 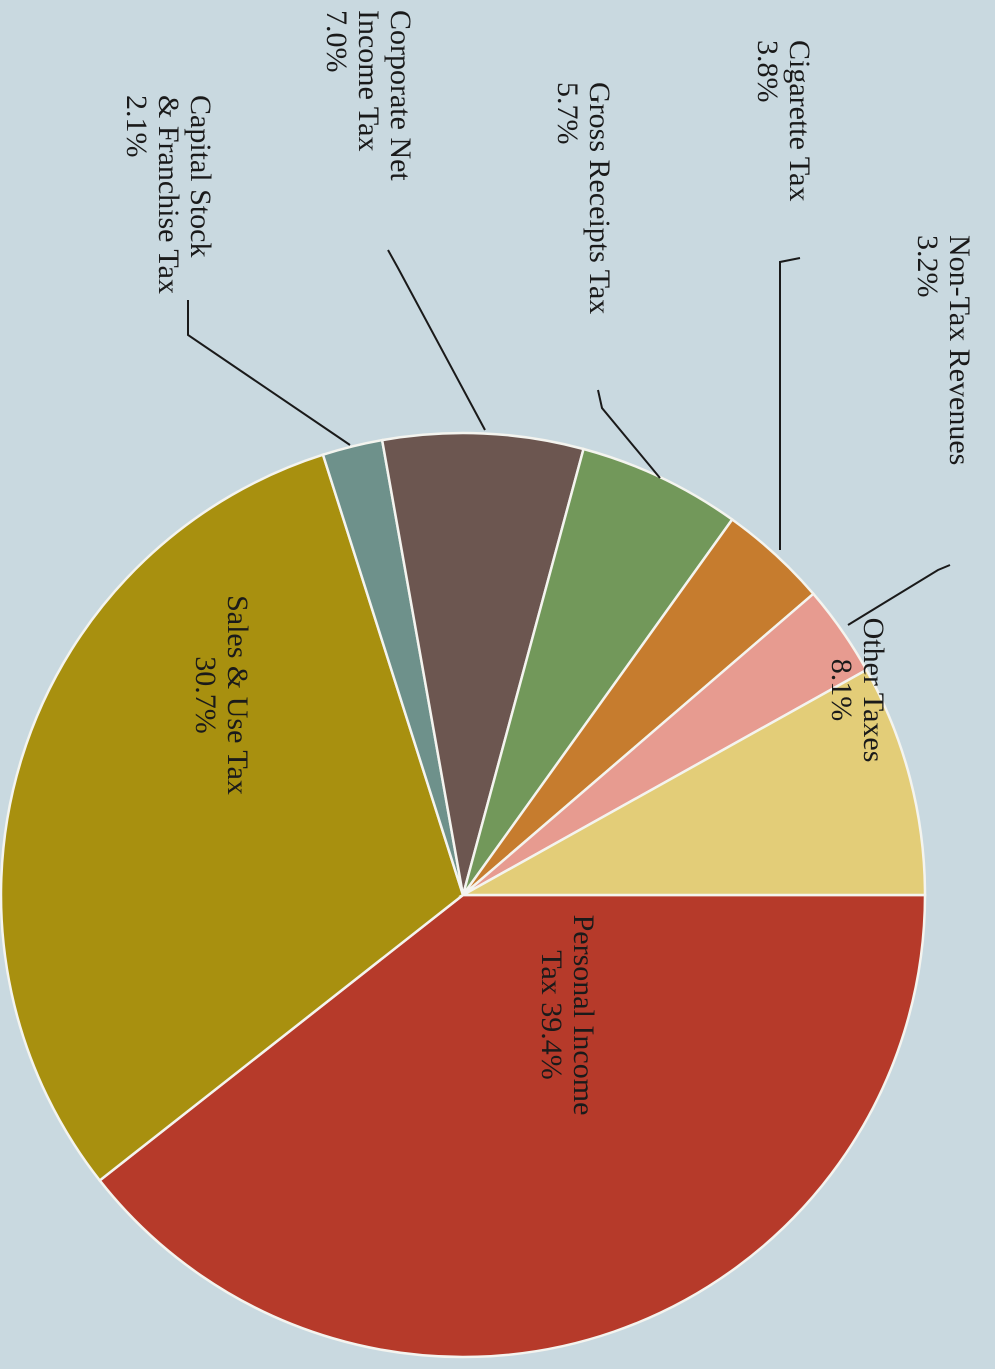 I want to click on slice-label-line: 8.1%, so click(x=841, y=690).